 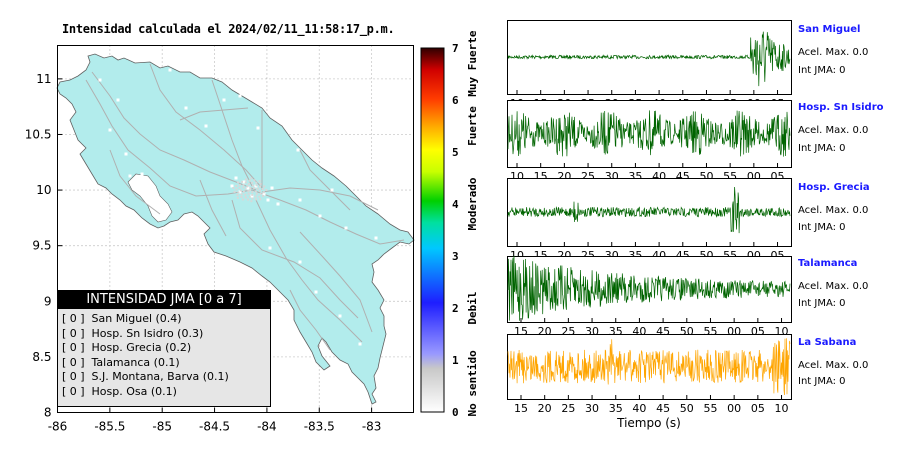 I want to click on colorbar-tick: 6, so click(x=455, y=100).